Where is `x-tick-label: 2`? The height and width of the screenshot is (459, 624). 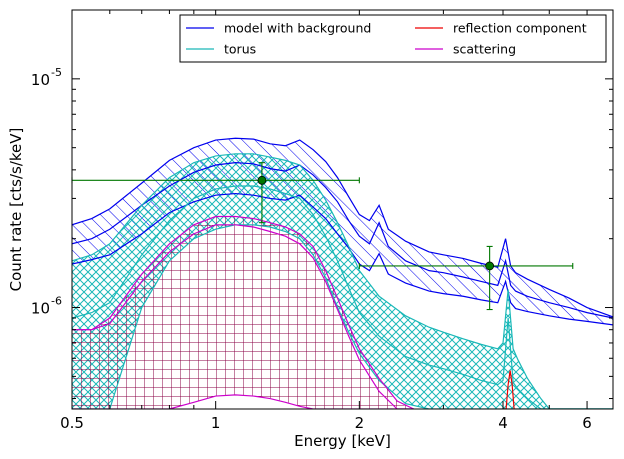 x-tick-label: 2 is located at coordinates (360, 423).